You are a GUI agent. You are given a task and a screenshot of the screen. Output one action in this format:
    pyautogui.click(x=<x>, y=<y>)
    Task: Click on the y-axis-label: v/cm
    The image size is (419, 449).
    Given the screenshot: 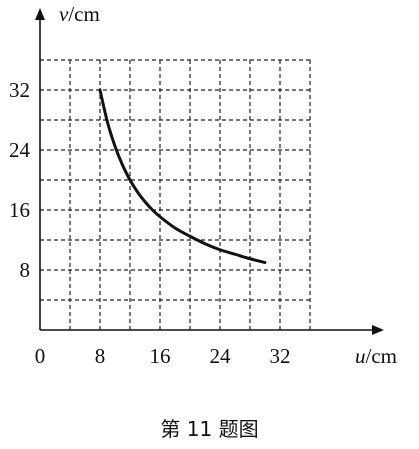 What is the action you would take?
    pyautogui.click(x=79, y=14)
    